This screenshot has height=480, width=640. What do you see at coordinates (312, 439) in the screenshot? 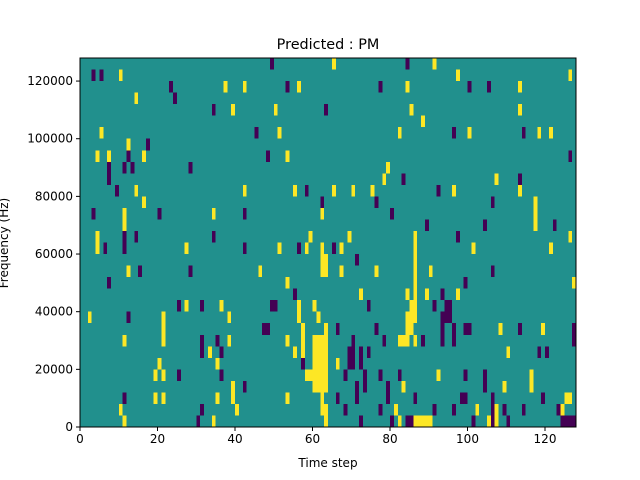
I see `x-tick-label: 60` at bounding box center [312, 439].